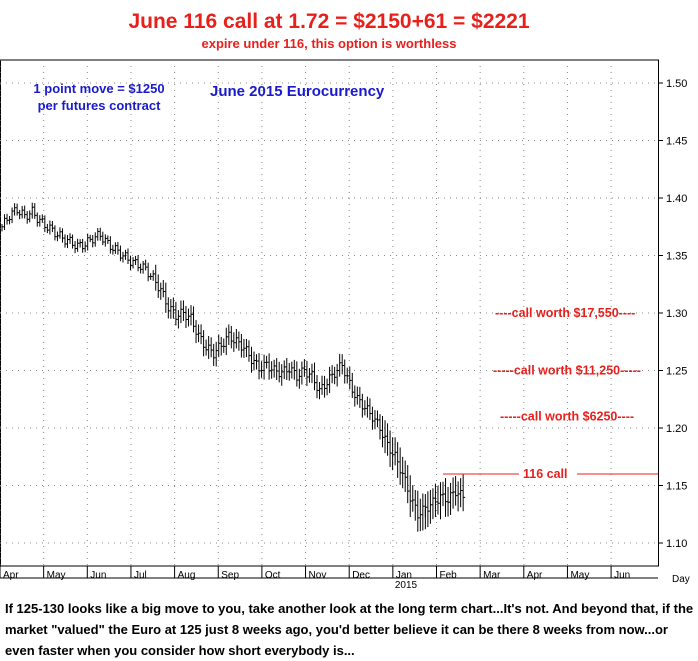 The height and width of the screenshot is (661, 698). Describe the element at coordinates (676, 257) in the screenshot. I see `y-tick-label: 1.35` at that location.